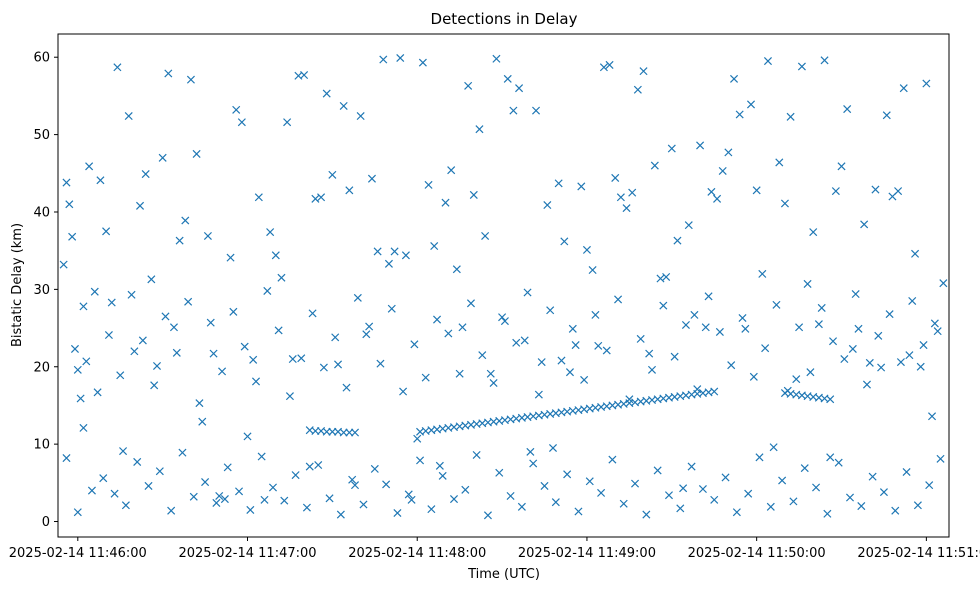 The width and height of the screenshot is (980, 590). Describe the element at coordinates (41, 367) in the screenshot. I see `y-tick-label: 20` at that location.